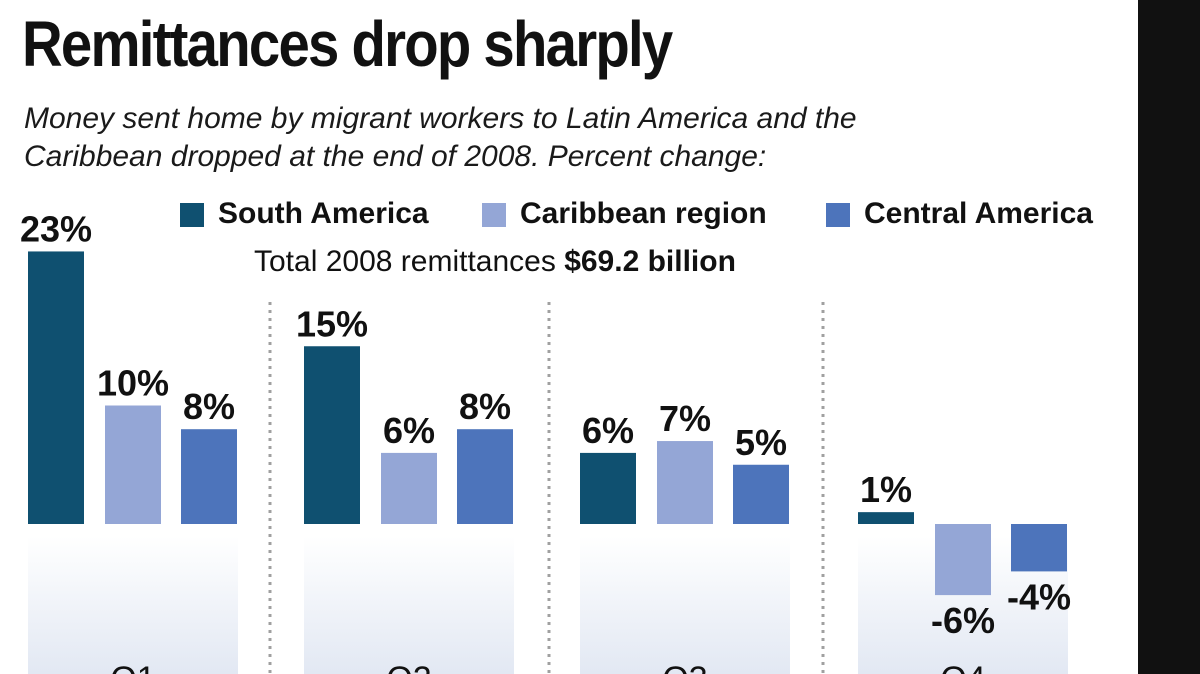 This screenshot has height=674, width=1200. I want to click on legend-swatch-central-america, so click(838, 215).